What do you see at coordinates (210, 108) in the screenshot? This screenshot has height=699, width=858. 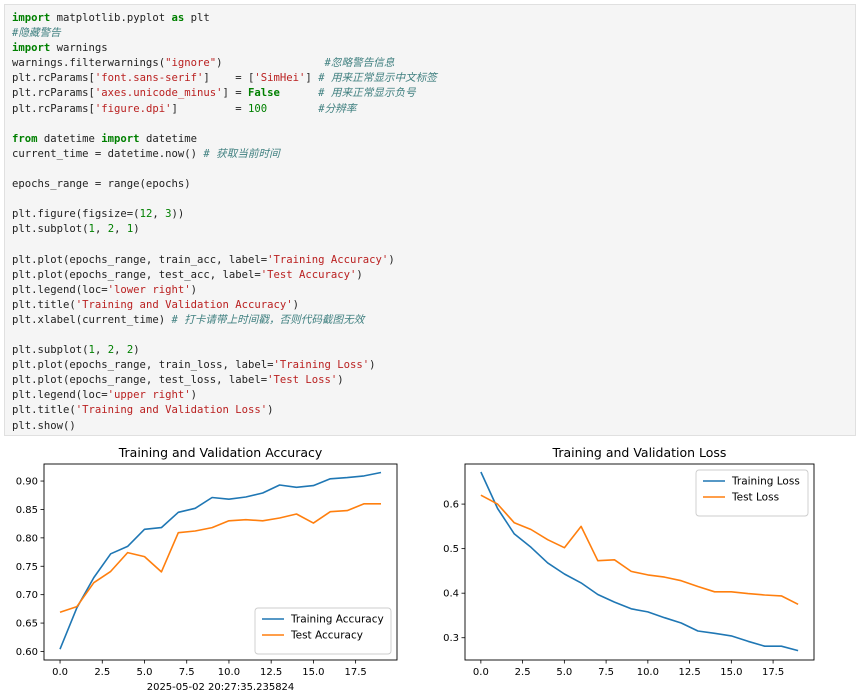 I see `code-token: ] =` at bounding box center [210, 108].